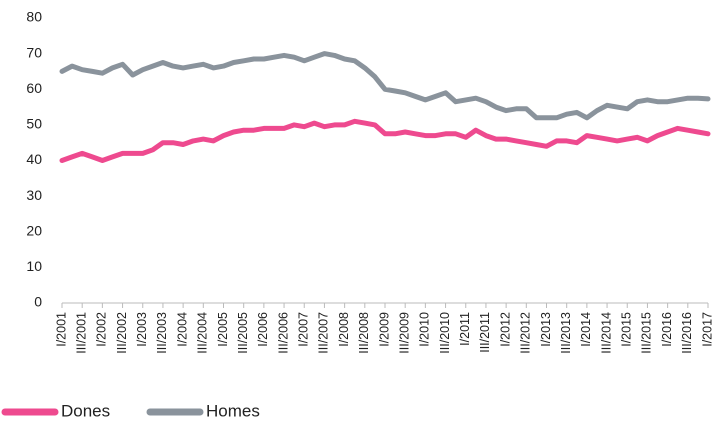  I want to click on x-tick-label: III/2006, so click(283, 333).